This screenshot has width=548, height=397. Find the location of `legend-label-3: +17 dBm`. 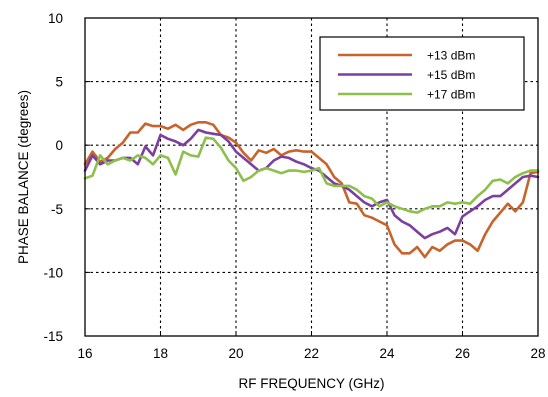

legend-label-3: +17 dBm is located at coordinates (451, 95).